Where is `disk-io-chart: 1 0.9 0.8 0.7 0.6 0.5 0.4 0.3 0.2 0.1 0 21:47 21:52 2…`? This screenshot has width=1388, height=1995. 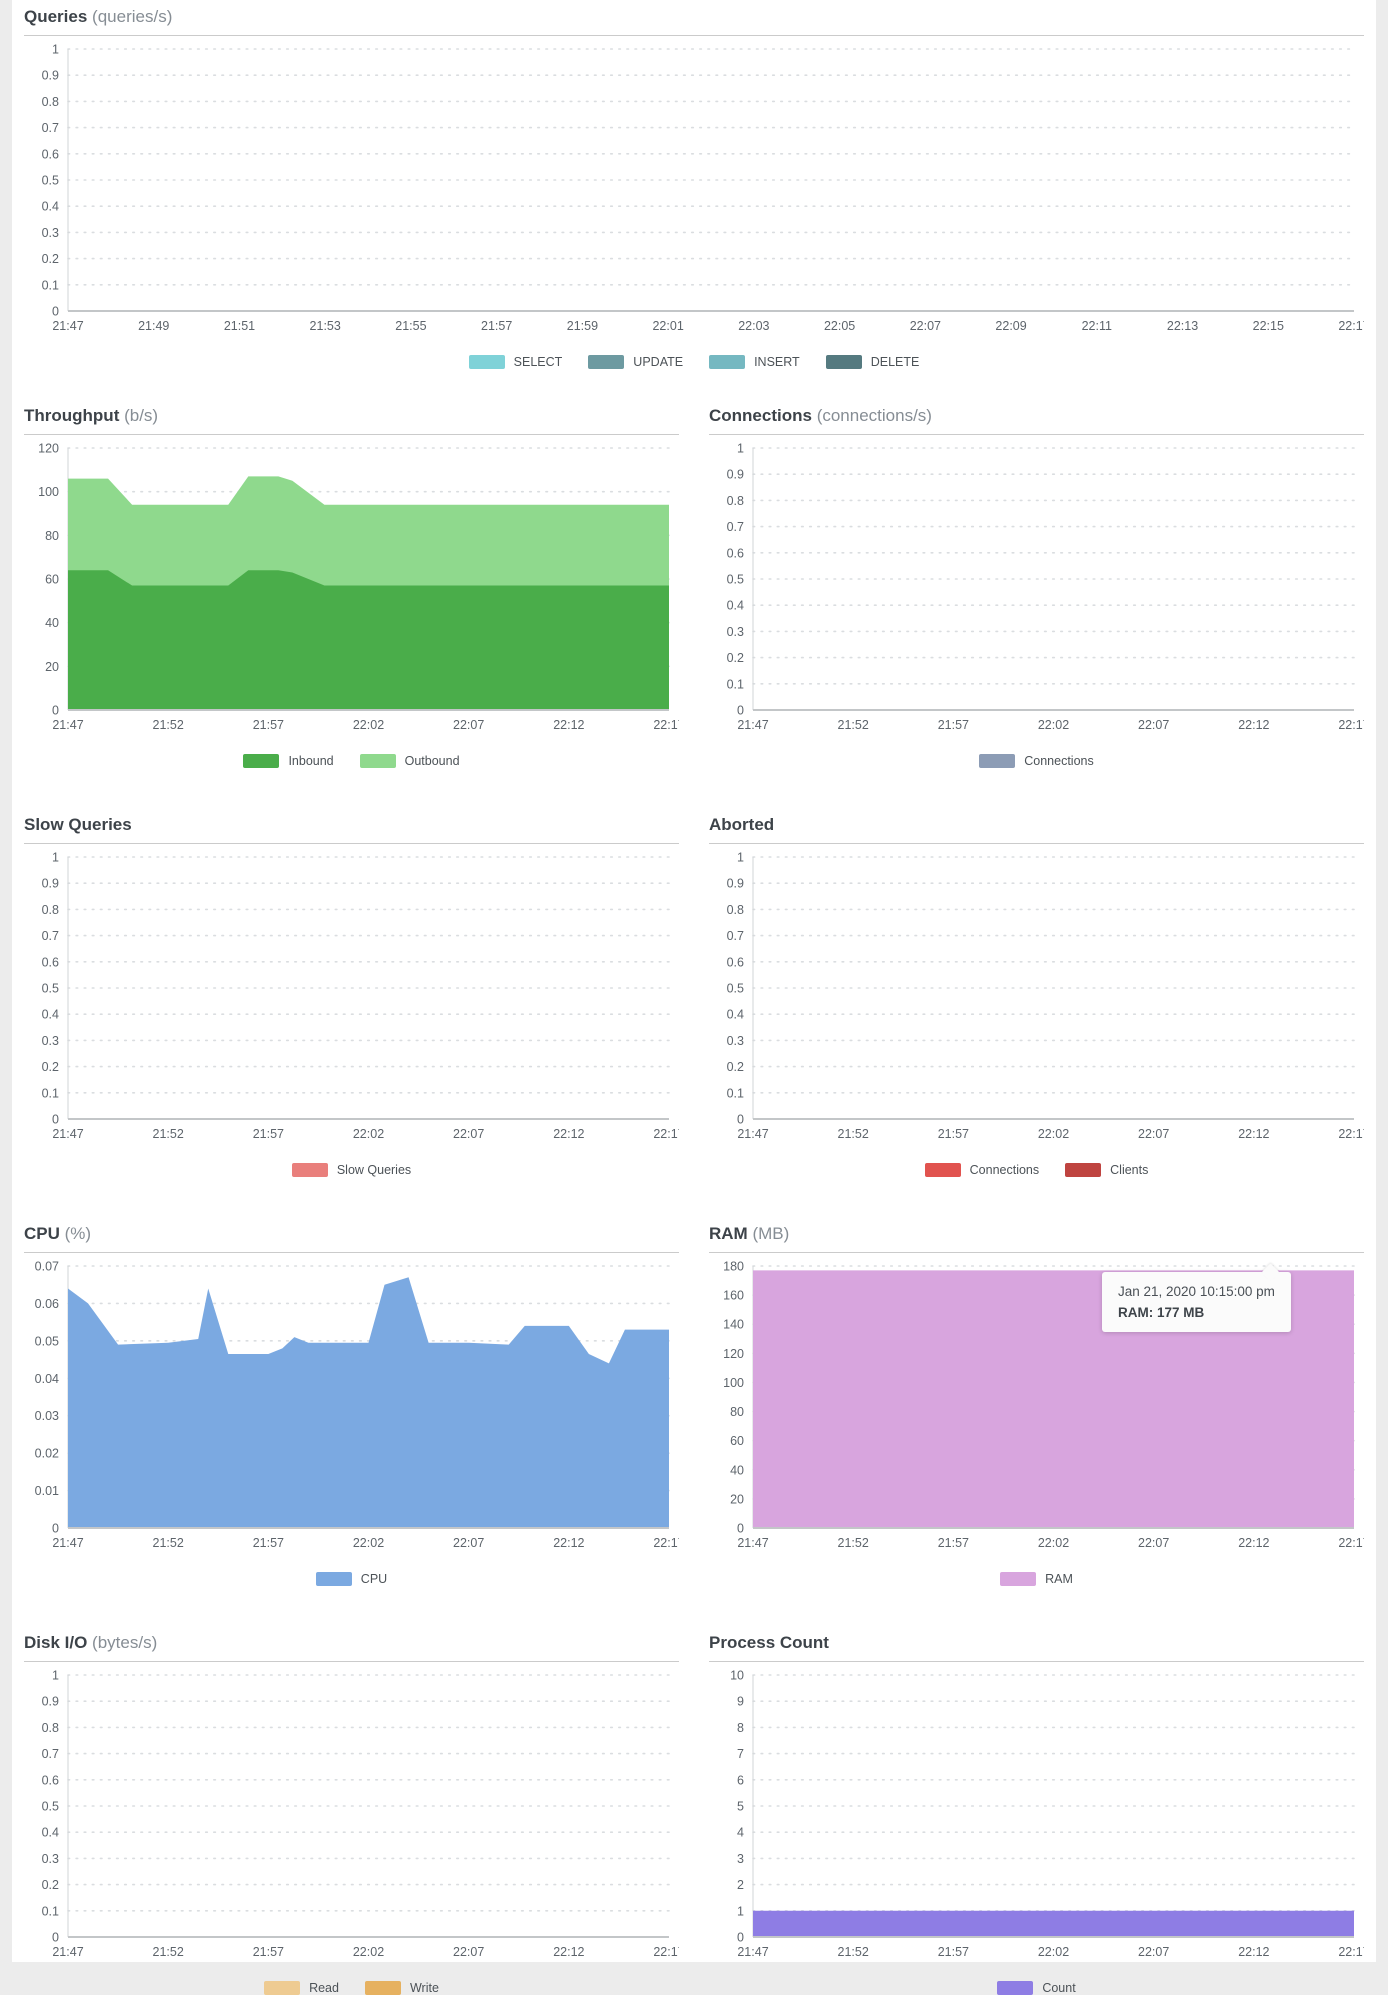
disk-io-chart: 1 0.9 0.8 0.7 0.6 0.5 0.4 0.3 0.2 0.1 0 21:47 21:52 2… is located at coordinates (354, 1817).